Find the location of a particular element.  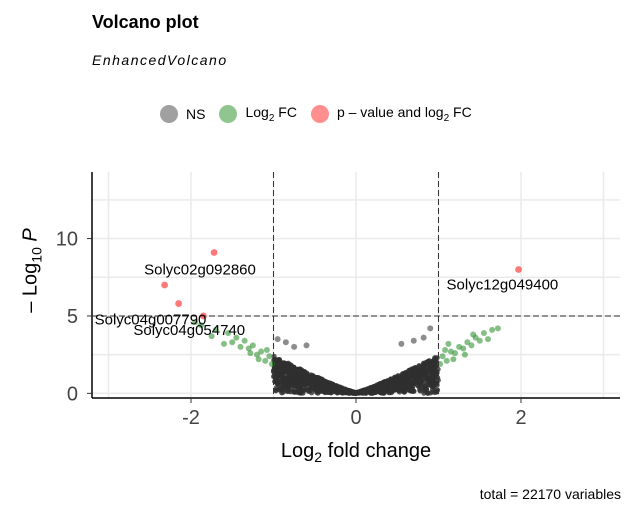

chart-subtitle: EnhancedVolcano is located at coordinates (160, 60).